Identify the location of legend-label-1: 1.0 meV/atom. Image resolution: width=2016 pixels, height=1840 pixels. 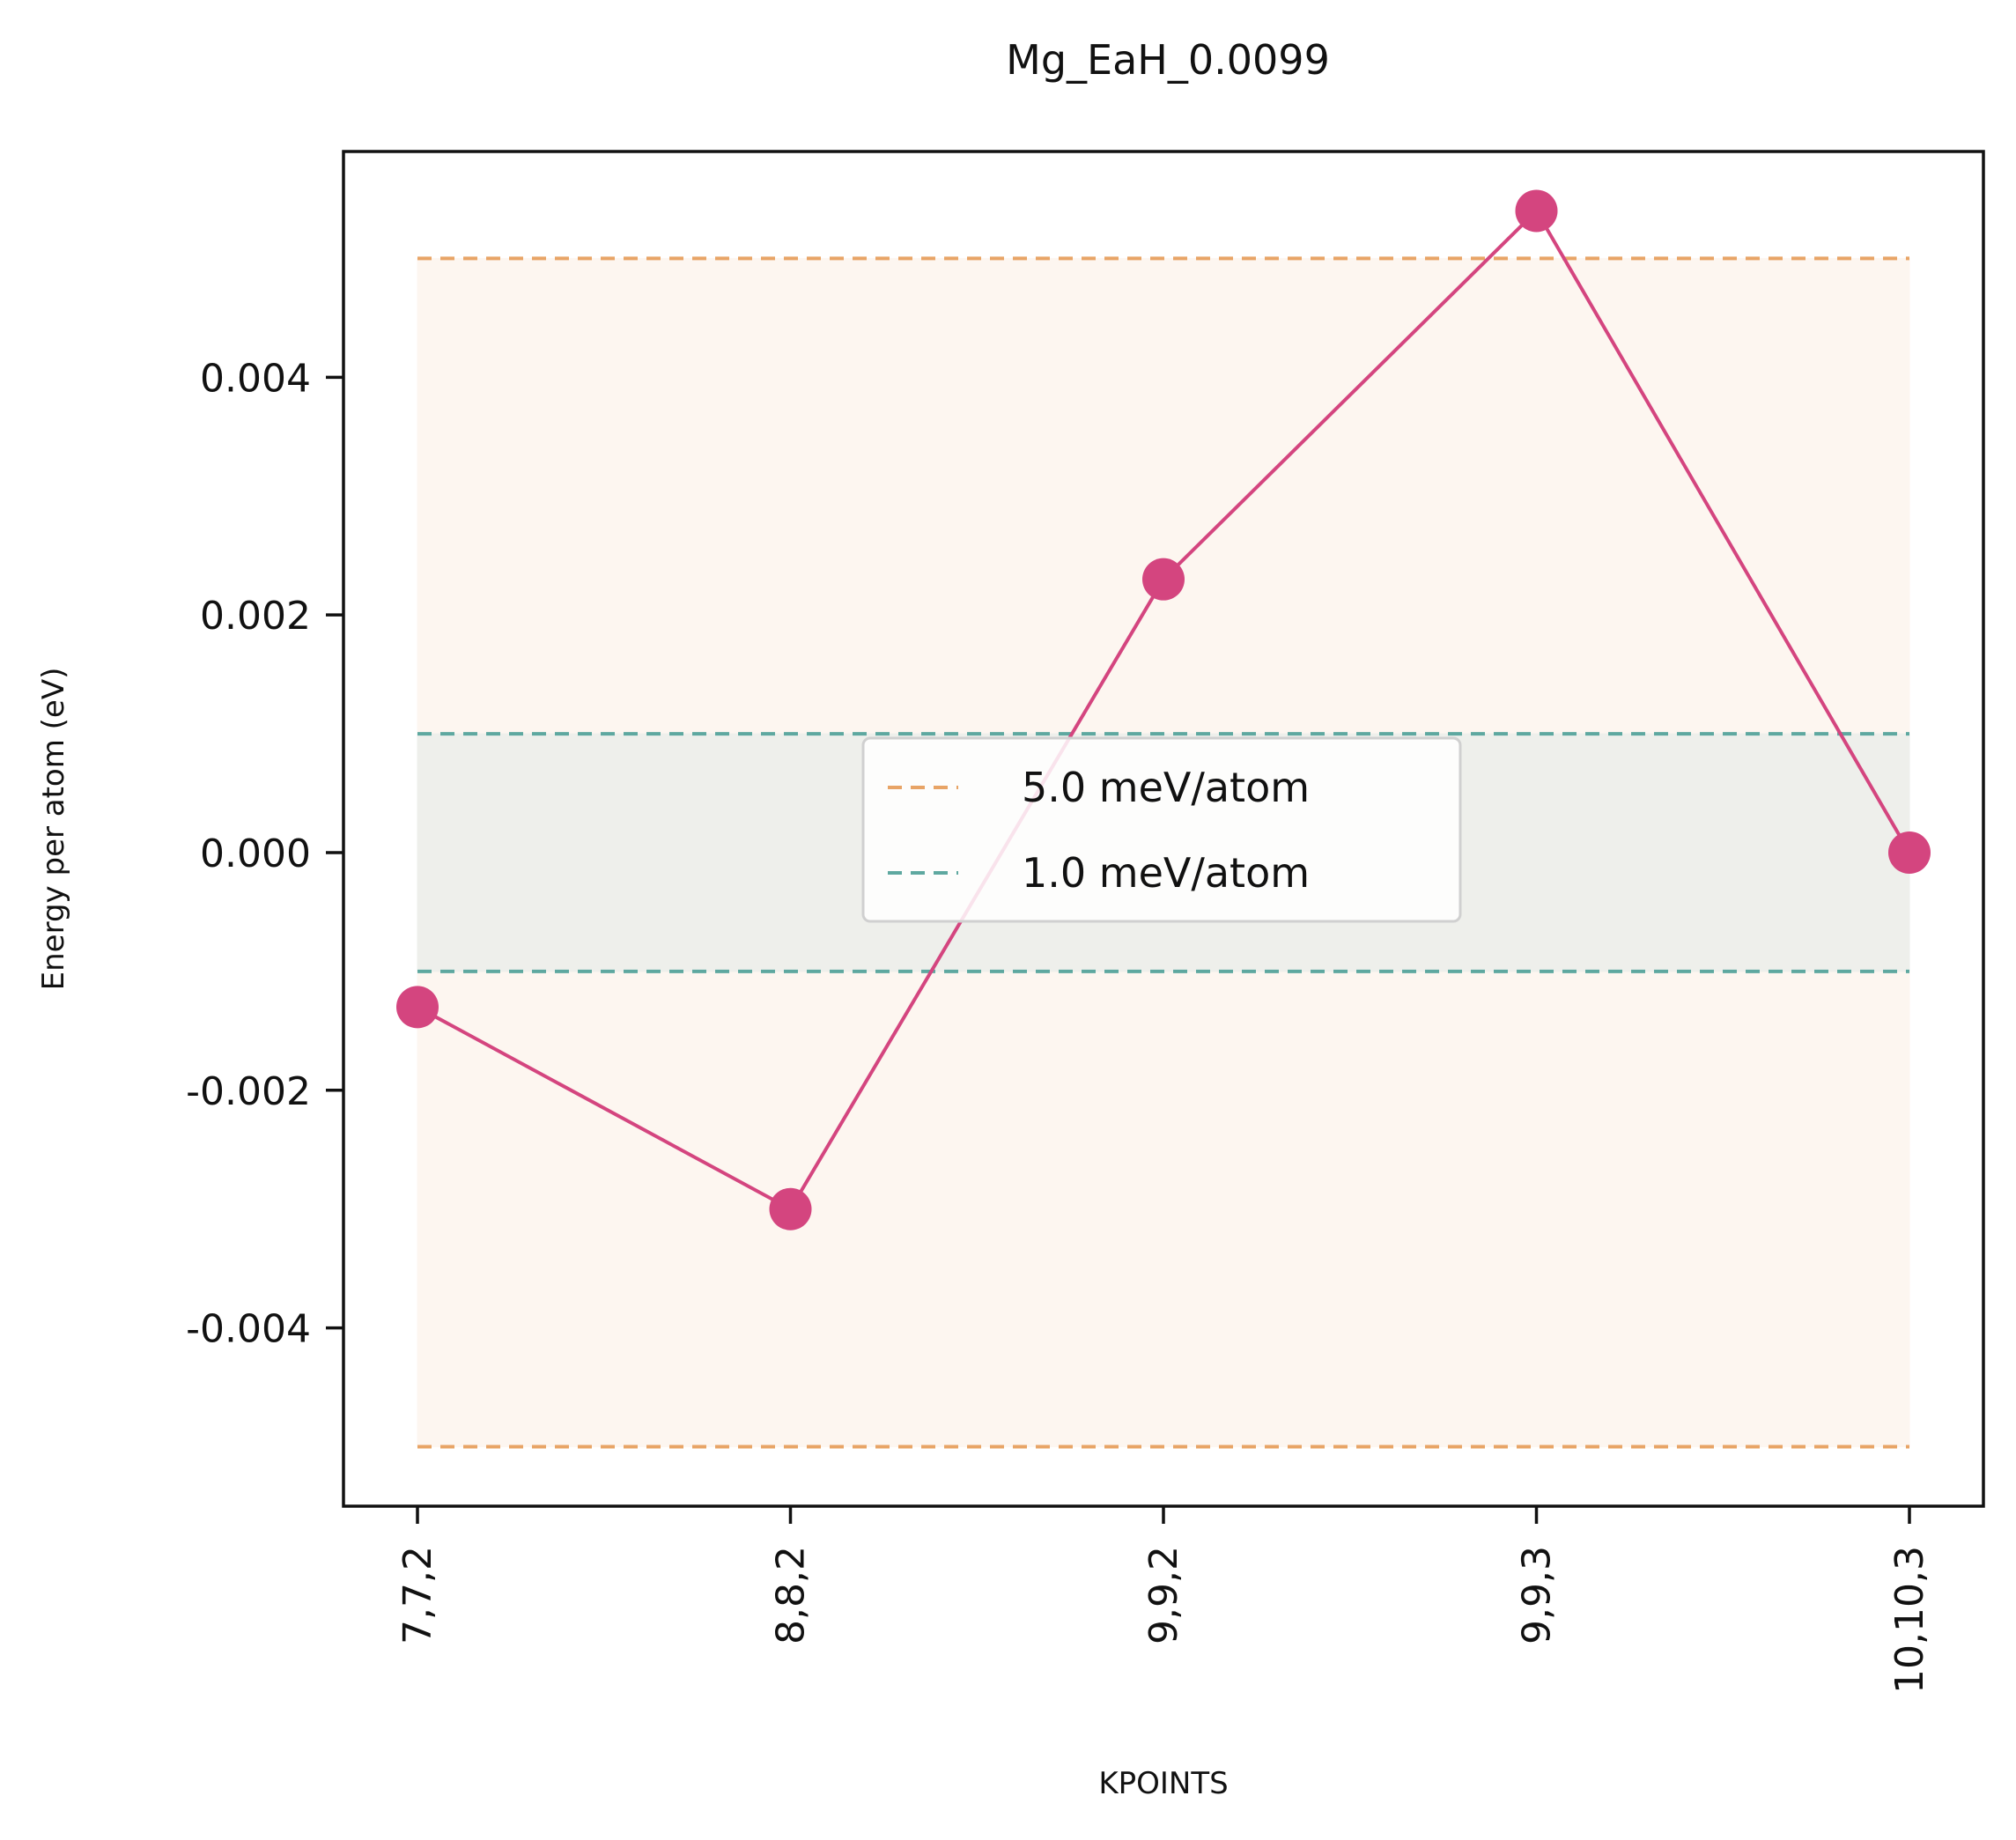
(1166, 873).